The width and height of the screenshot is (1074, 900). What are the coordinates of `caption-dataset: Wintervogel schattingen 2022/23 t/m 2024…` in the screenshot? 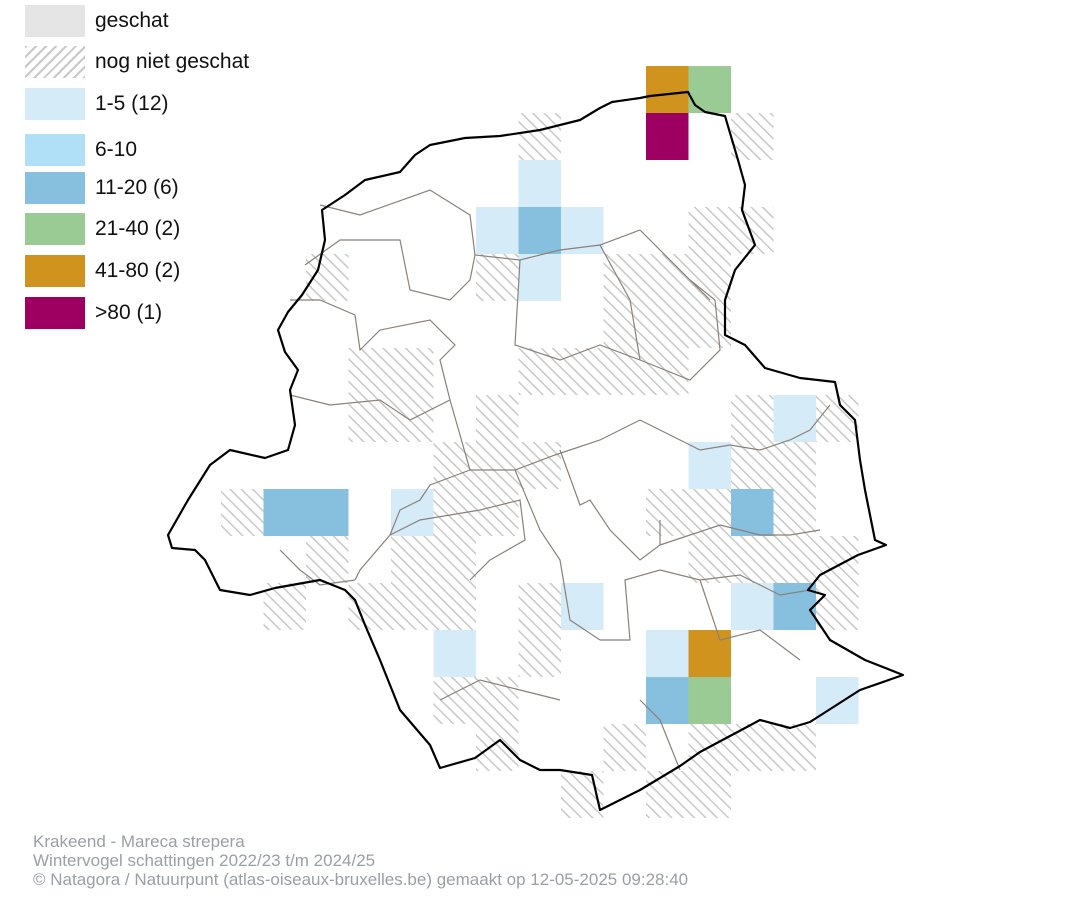 It's located at (204, 860).